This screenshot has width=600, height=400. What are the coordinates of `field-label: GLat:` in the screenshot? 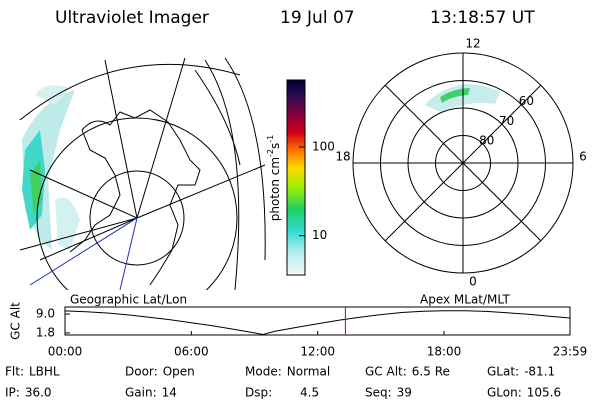 It's located at (503, 372).